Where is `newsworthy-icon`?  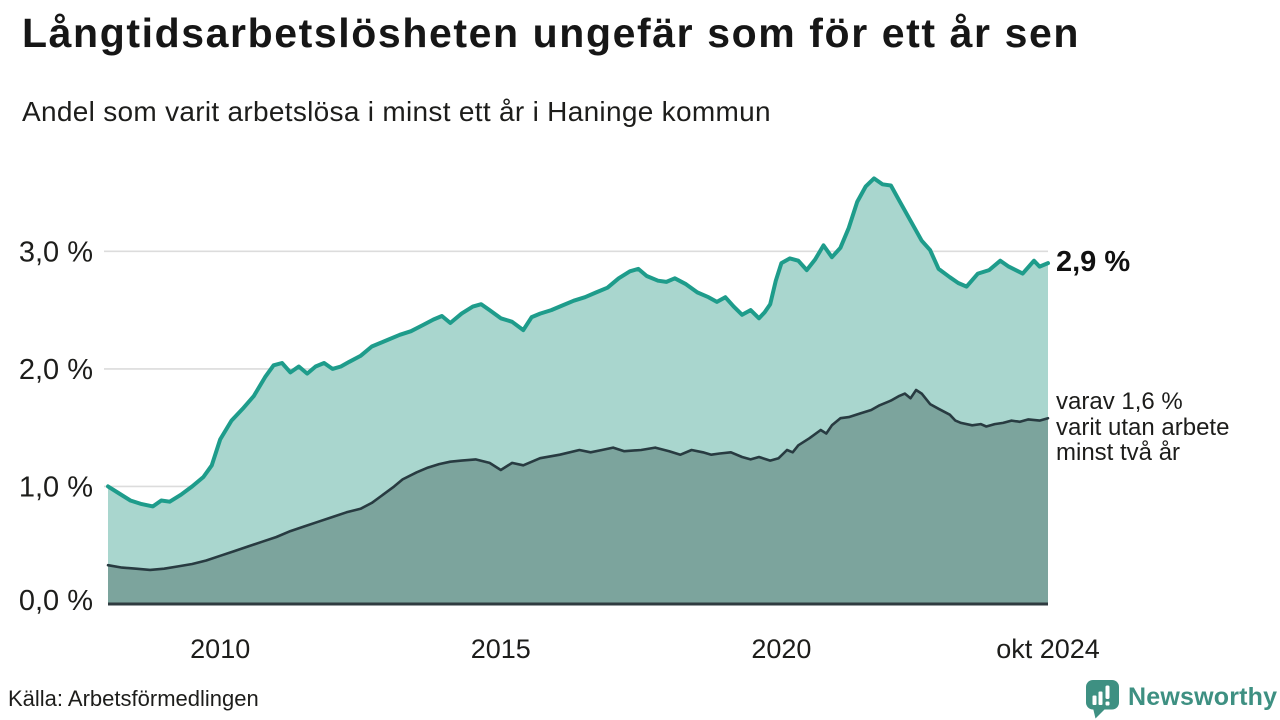
newsworthy-icon is located at coordinates (1102, 699).